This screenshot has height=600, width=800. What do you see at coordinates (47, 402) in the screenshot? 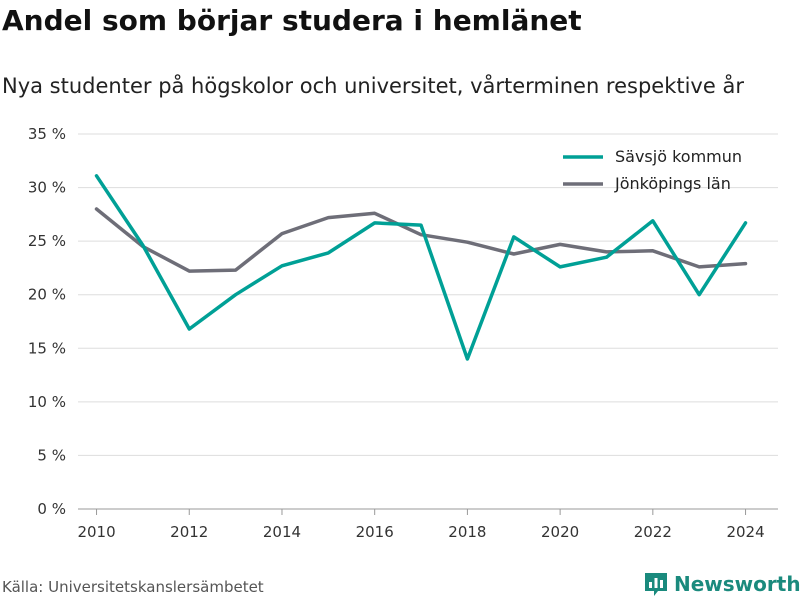
I see `y-tick-label: 10 %` at bounding box center [47, 402].